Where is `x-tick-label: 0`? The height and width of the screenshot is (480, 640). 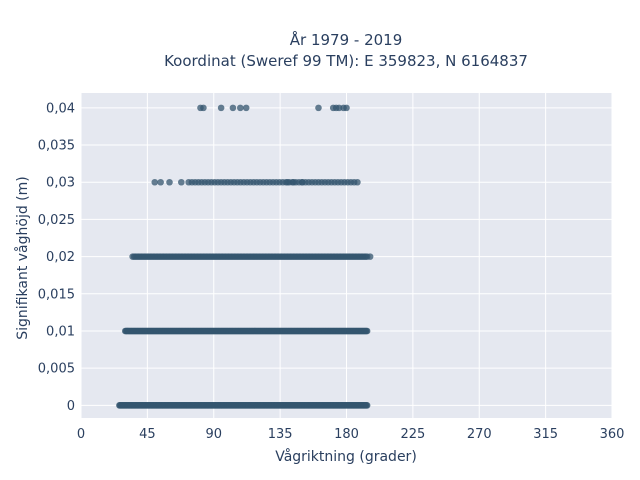 x-tick-label: 0 is located at coordinates (81, 434).